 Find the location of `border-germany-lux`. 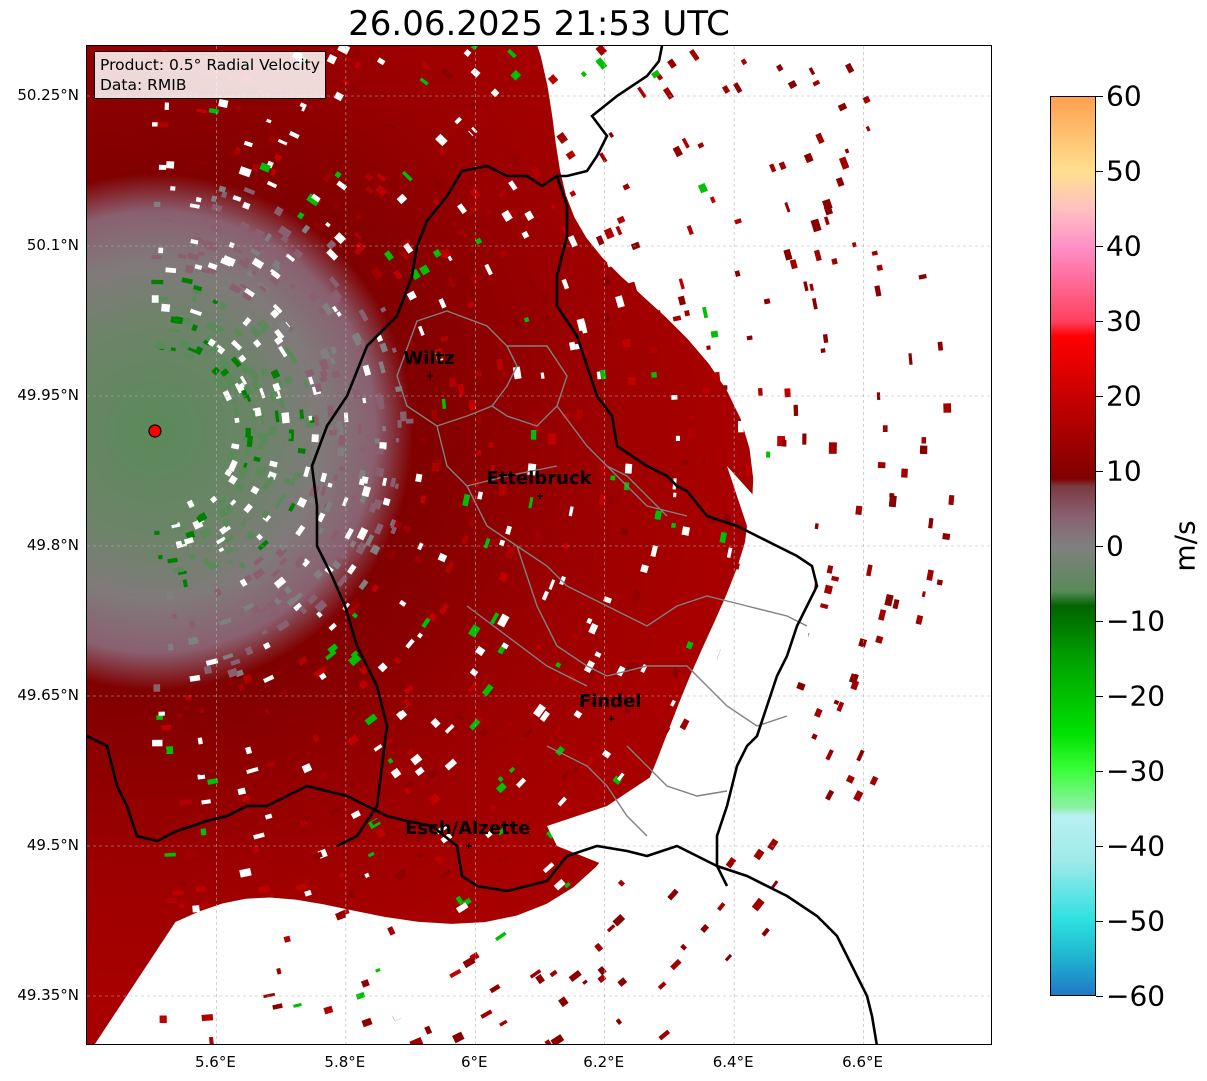

border-germany-lux is located at coordinates (687, 531).